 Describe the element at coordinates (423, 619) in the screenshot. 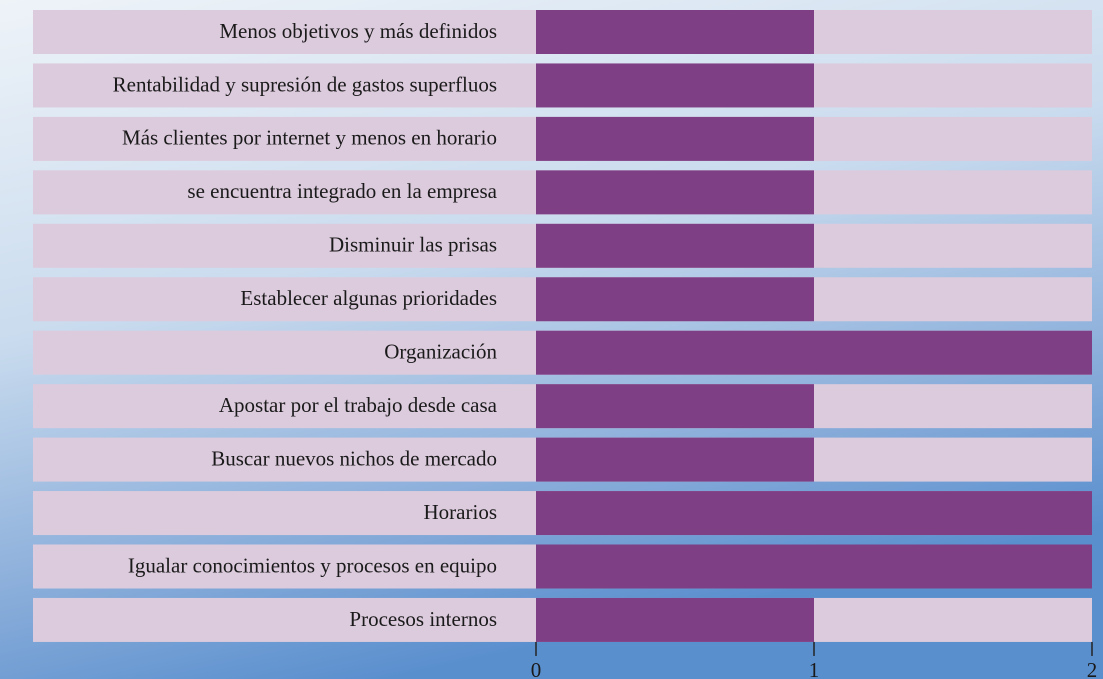

I see `y-tick-label: Procesos internos` at that location.